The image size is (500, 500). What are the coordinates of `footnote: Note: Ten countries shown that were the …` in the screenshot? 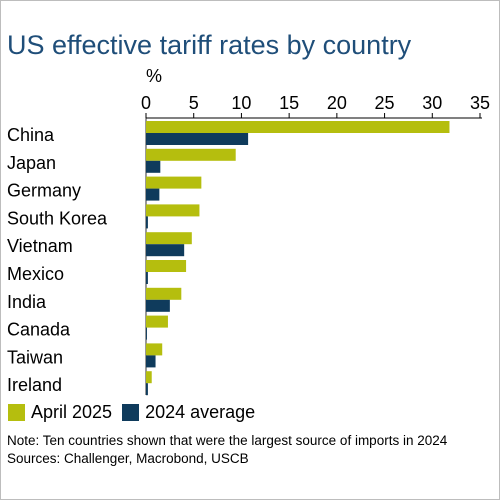 It's located at (227, 450).